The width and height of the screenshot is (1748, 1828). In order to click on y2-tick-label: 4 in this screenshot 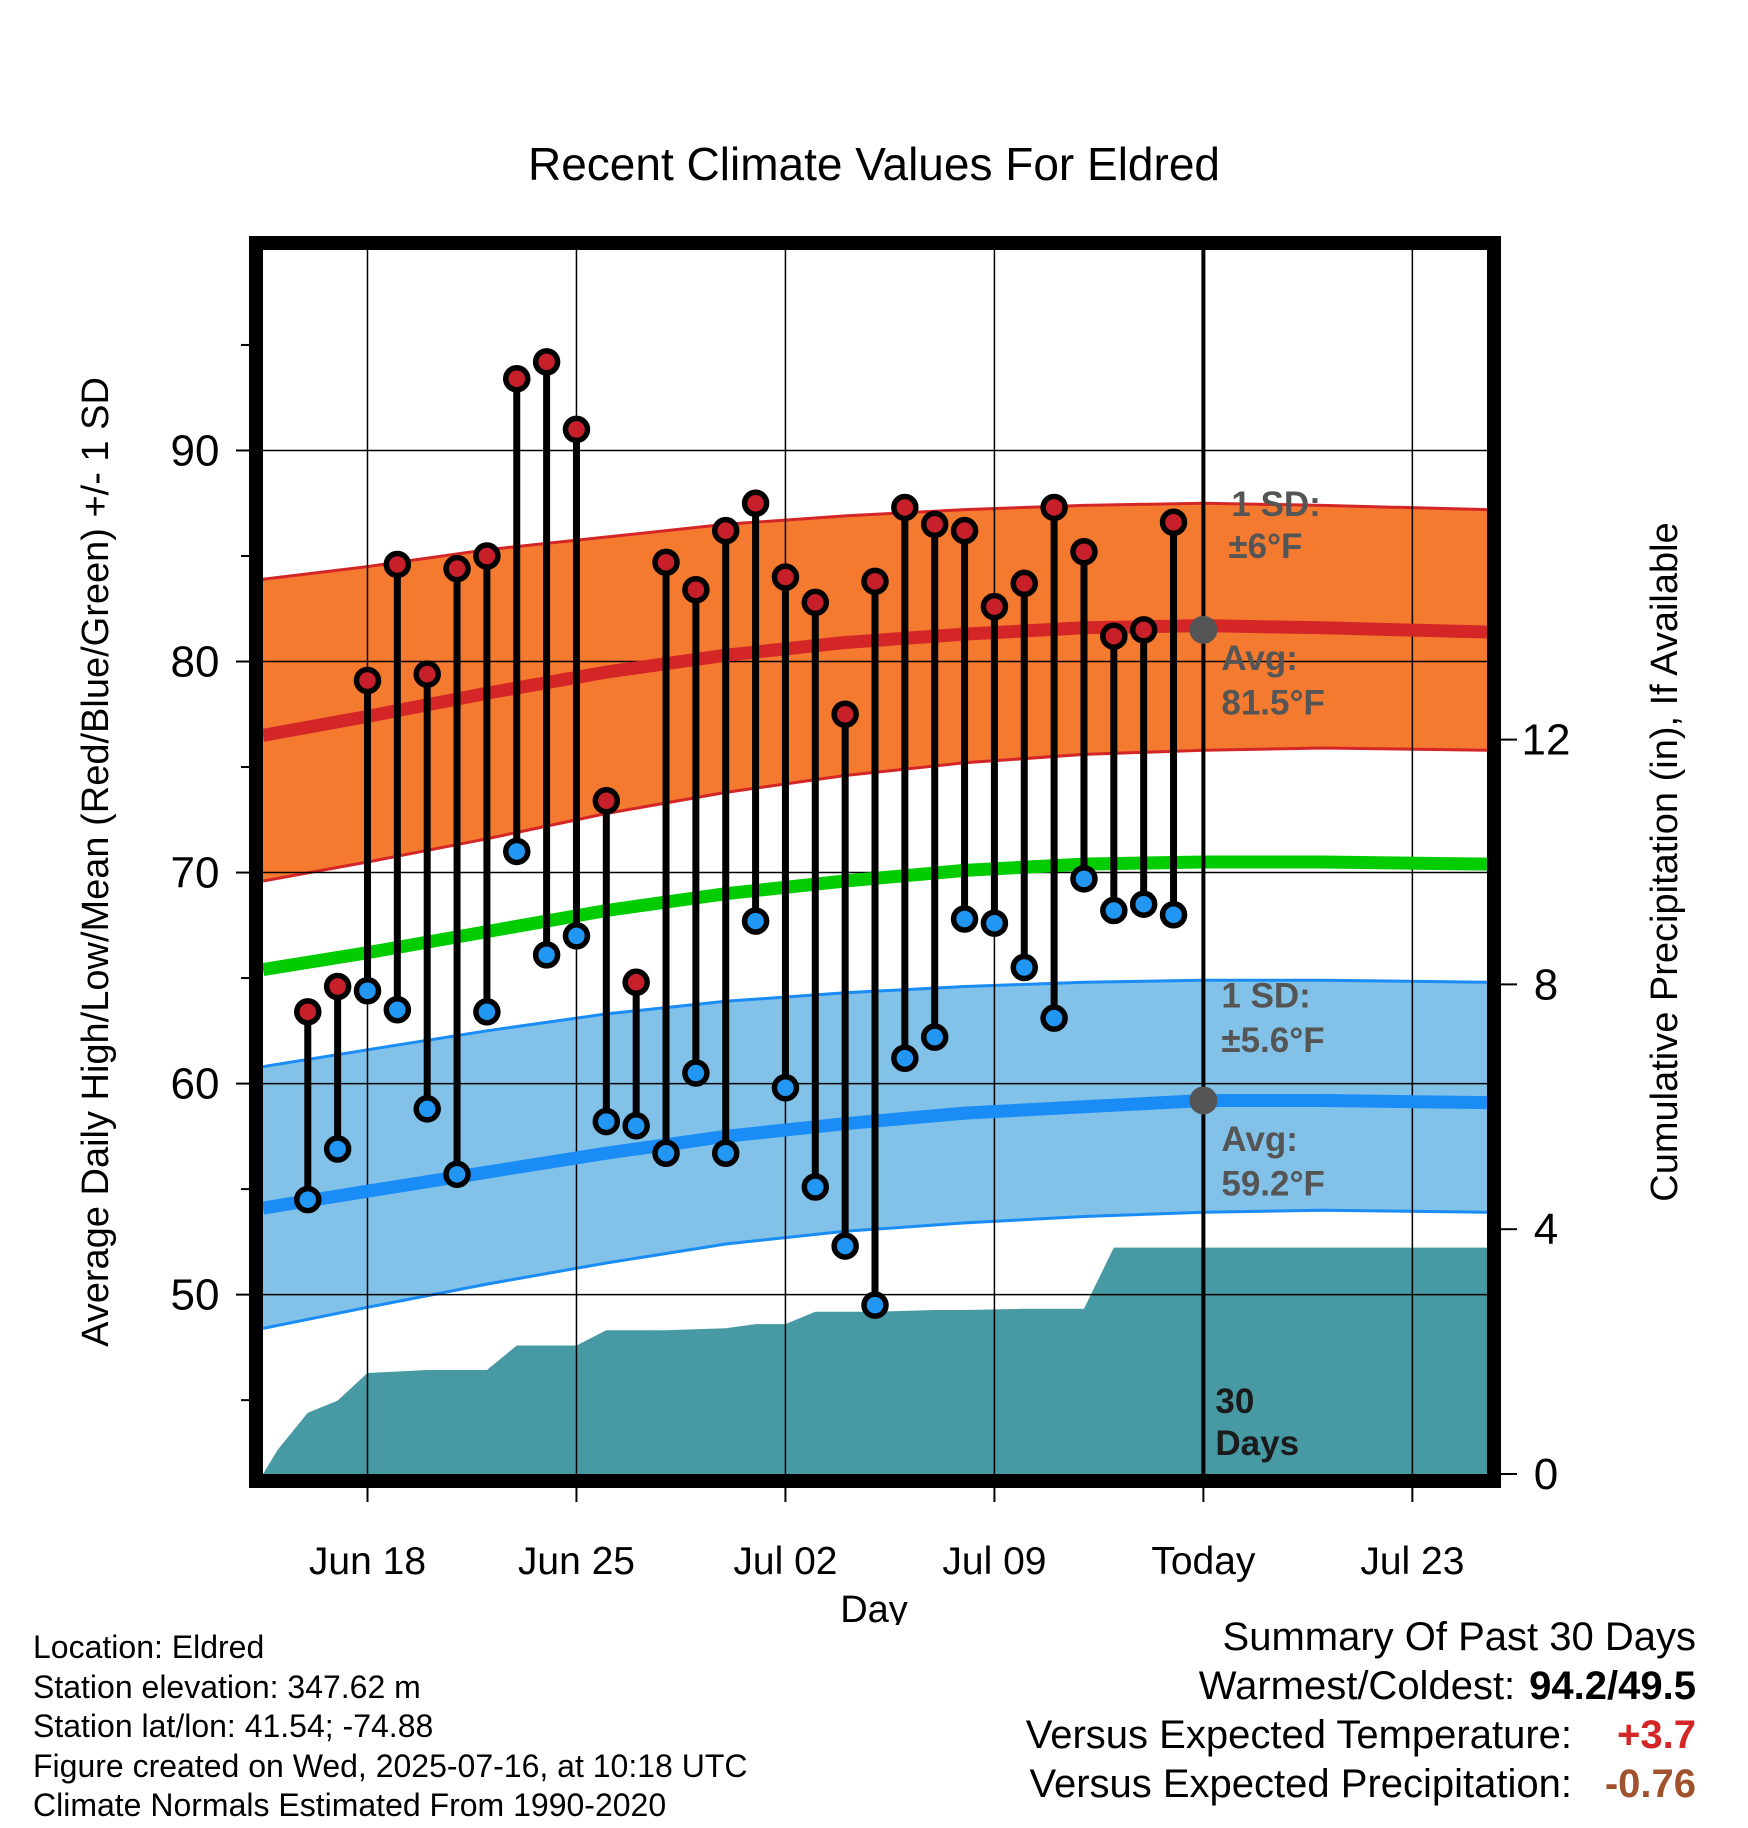, I will do `click(1546, 1229)`.